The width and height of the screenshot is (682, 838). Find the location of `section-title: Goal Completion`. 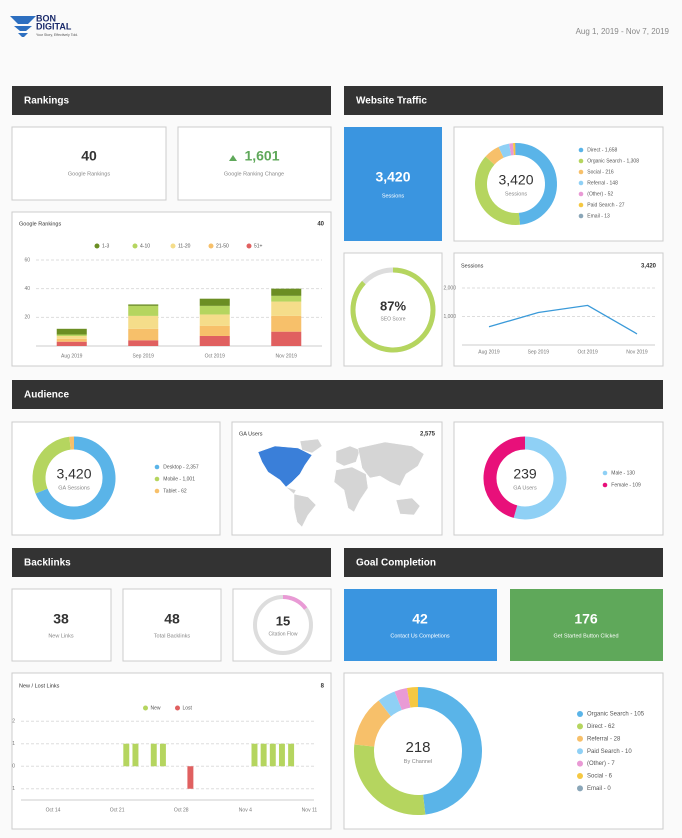

section-title: Goal Completion is located at coordinates (396, 563).